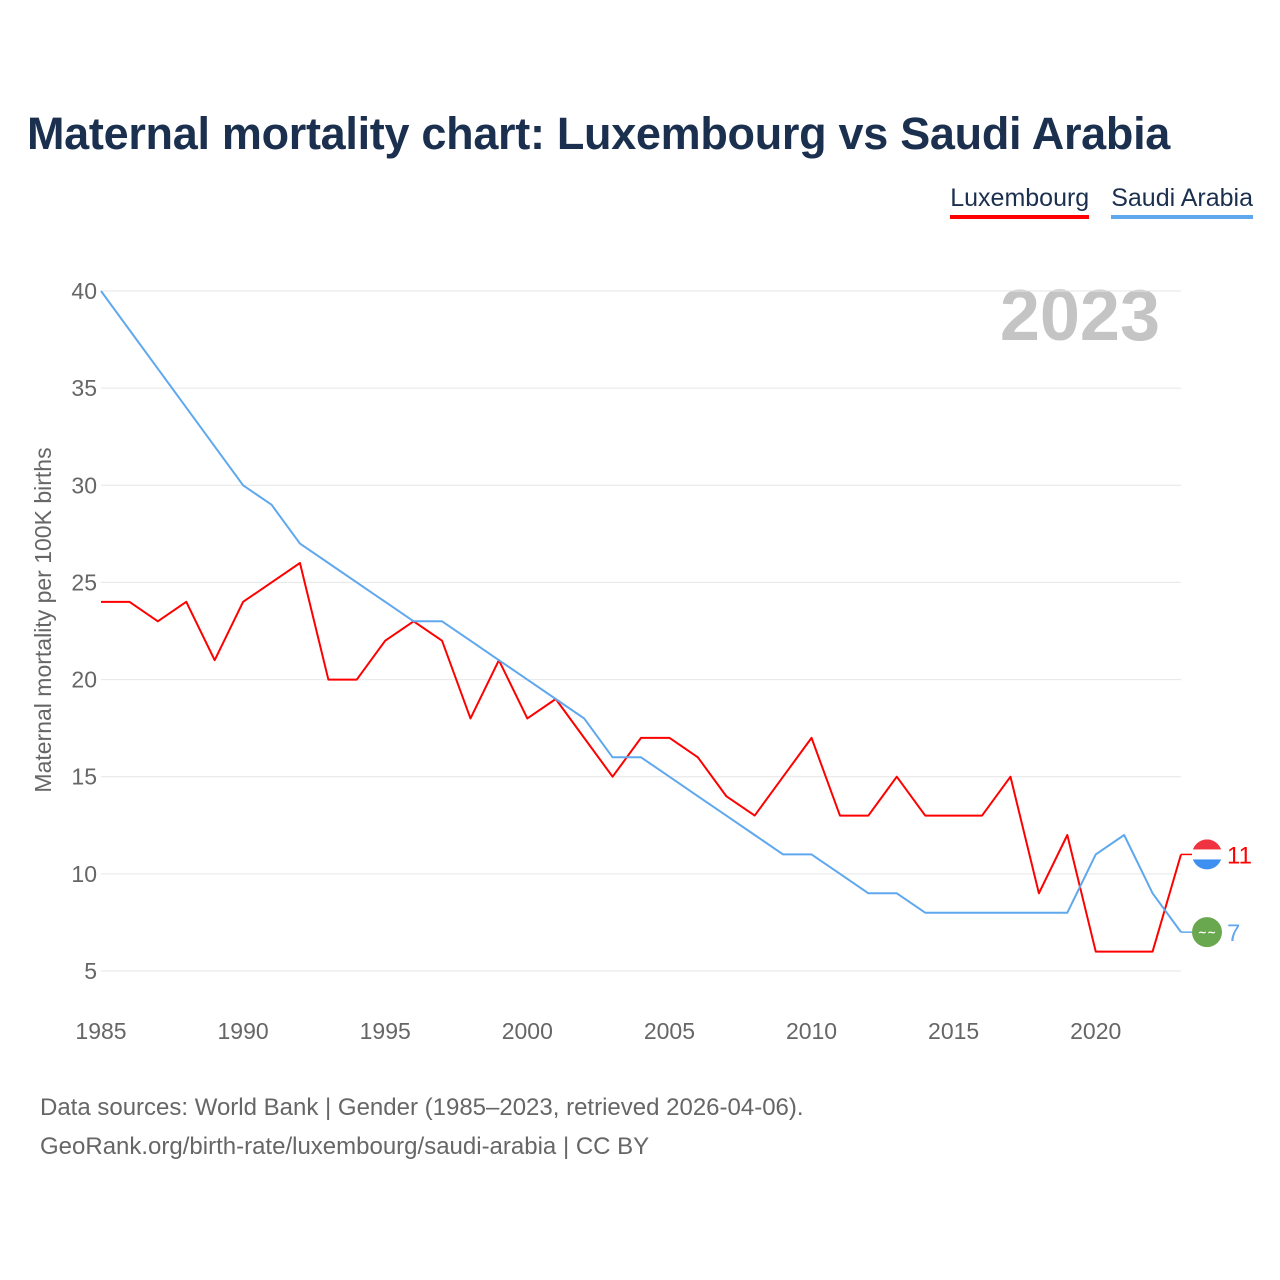 The image size is (1280, 1280). Describe the element at coordinates (811, 1031) in the screenshot. I see `x-tick-label: 2010` at that location.